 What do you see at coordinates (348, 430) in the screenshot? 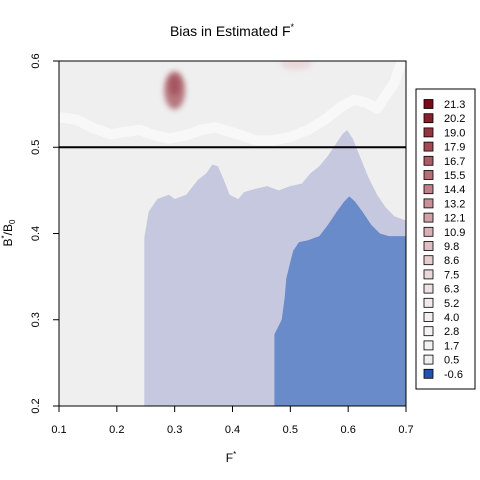
I see `x-tick-label: 0.6` at bounding box center [348, 430].